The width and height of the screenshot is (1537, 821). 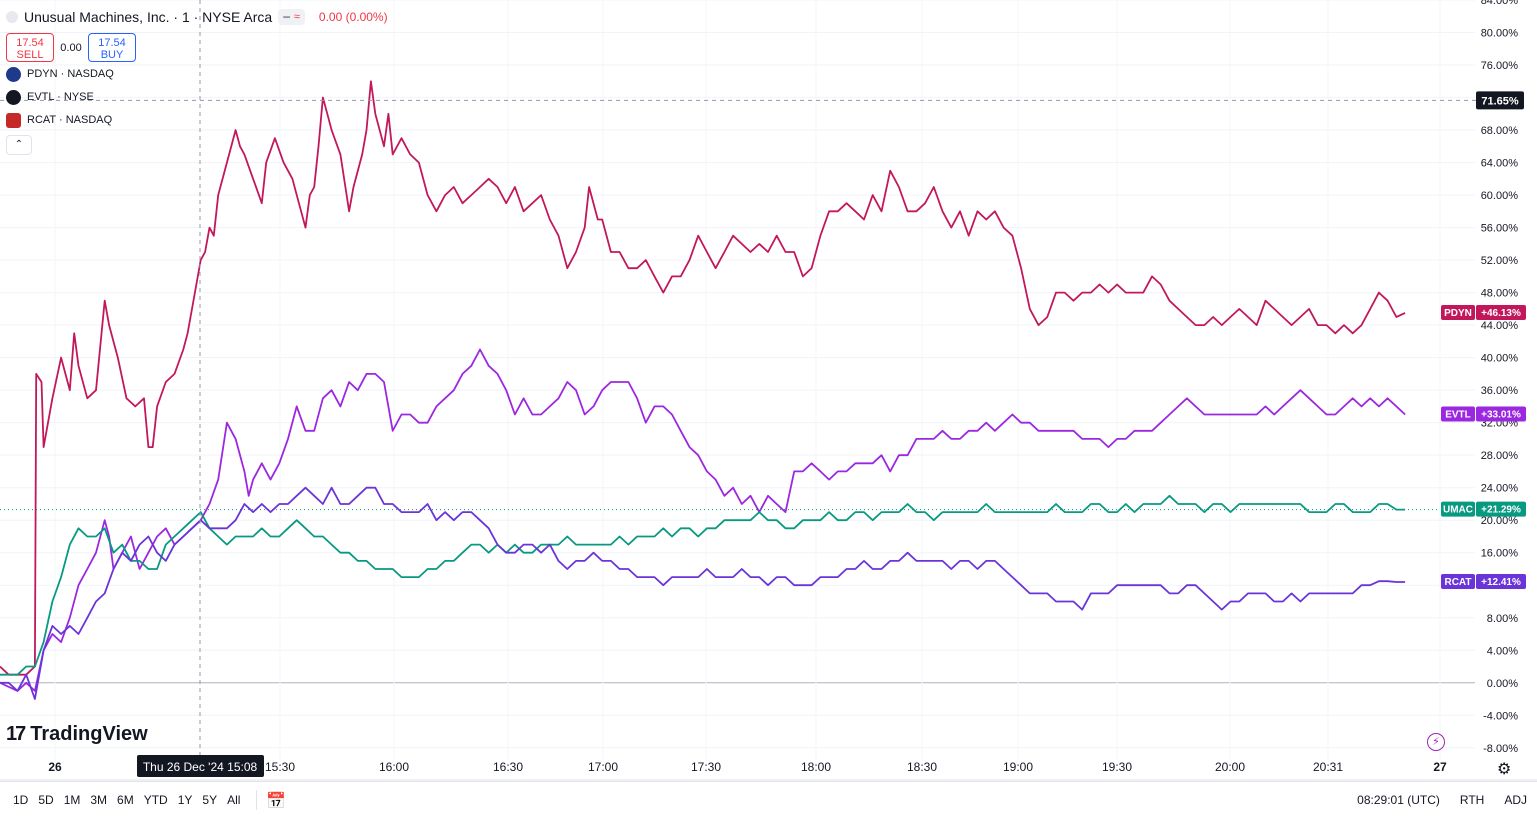 What do you see at coordinates (256, 800) in the screenshot?
I see `toolbar-divider` at bounding box center [256, 800].